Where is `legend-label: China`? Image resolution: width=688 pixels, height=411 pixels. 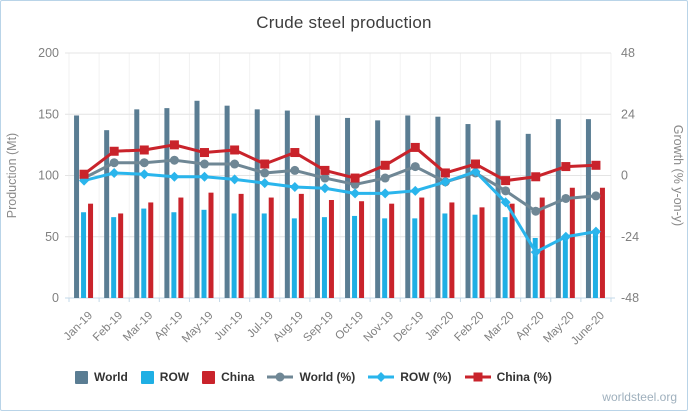 legend-label: China is located at coordinates (238, 377).